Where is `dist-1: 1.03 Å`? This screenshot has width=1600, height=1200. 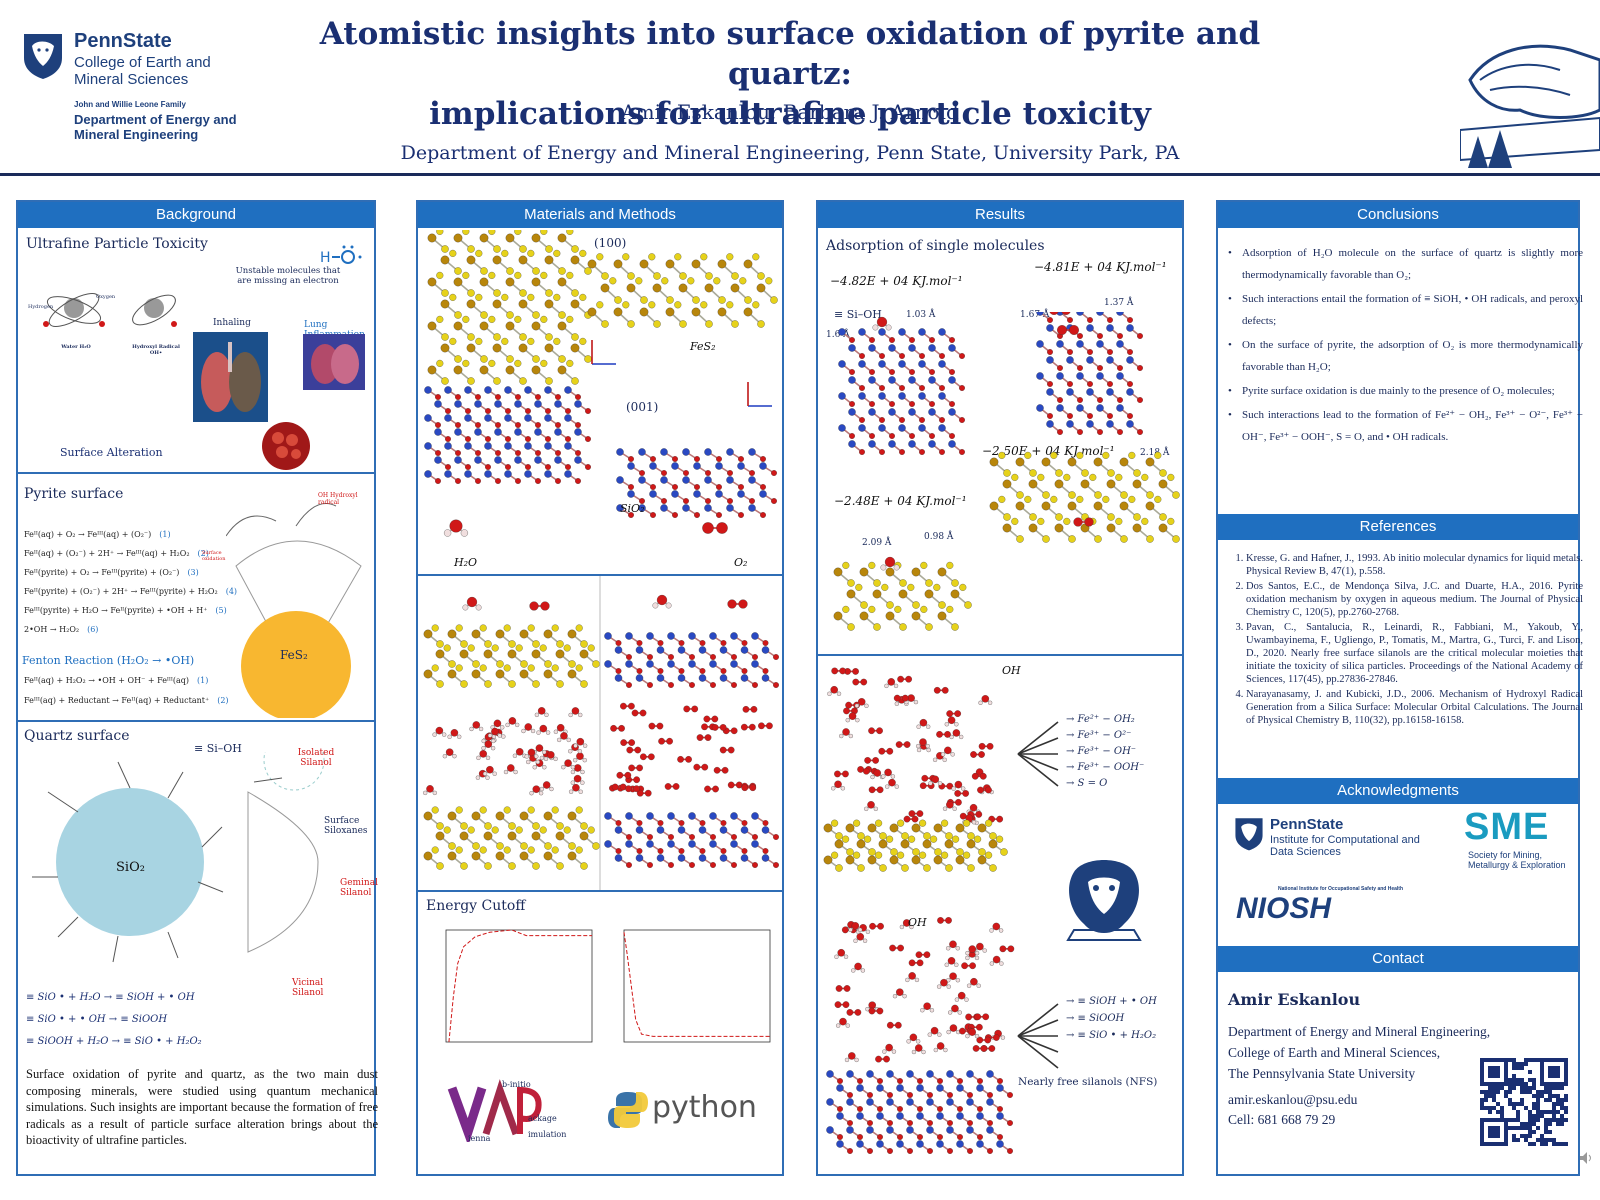
dist-1: 1.03 Å is located at coordinates (921, 315).